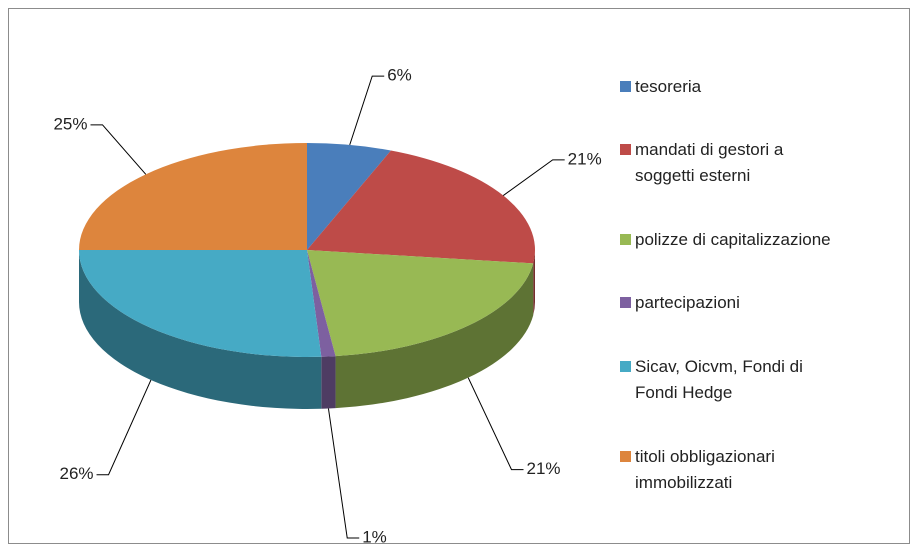 The image size is (919, 552). I want to click on data-label: 1%, so click(374, 536).